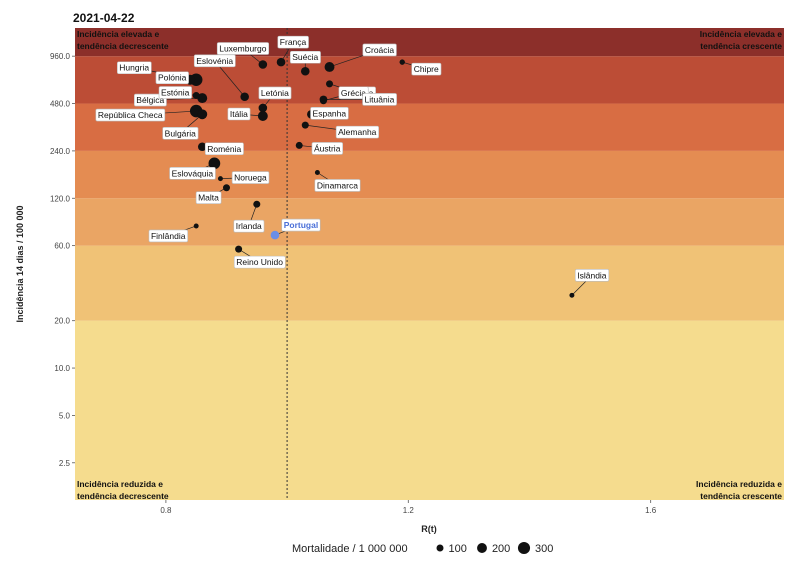  I want to click on label-alemanha: Alemanha, so click(357, 132).